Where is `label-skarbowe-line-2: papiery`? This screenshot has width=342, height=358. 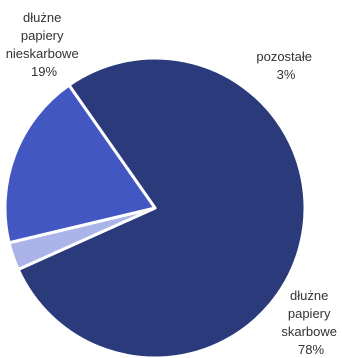
label-skarbowe-line-2: papiery is located at coordinates (309, 313).